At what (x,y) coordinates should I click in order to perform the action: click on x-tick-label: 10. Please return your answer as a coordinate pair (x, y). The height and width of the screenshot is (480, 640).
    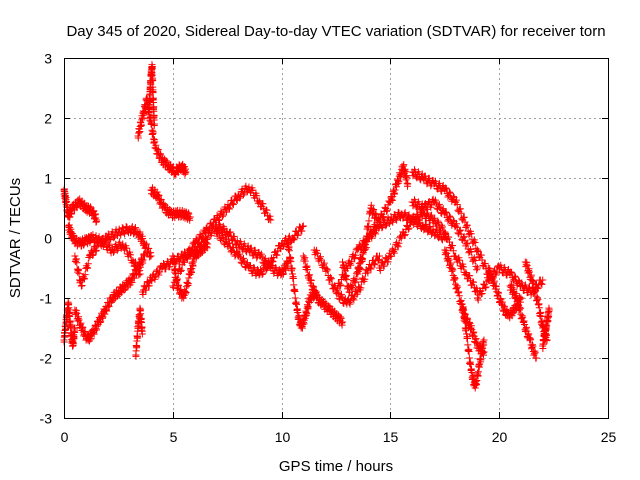
    Looking at the image, I should click on (283, 437).